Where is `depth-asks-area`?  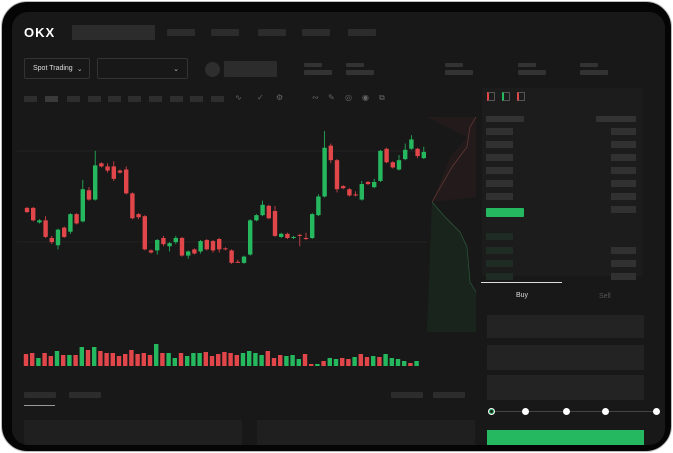
depth-asks-area is located at coordinates (451, 159).